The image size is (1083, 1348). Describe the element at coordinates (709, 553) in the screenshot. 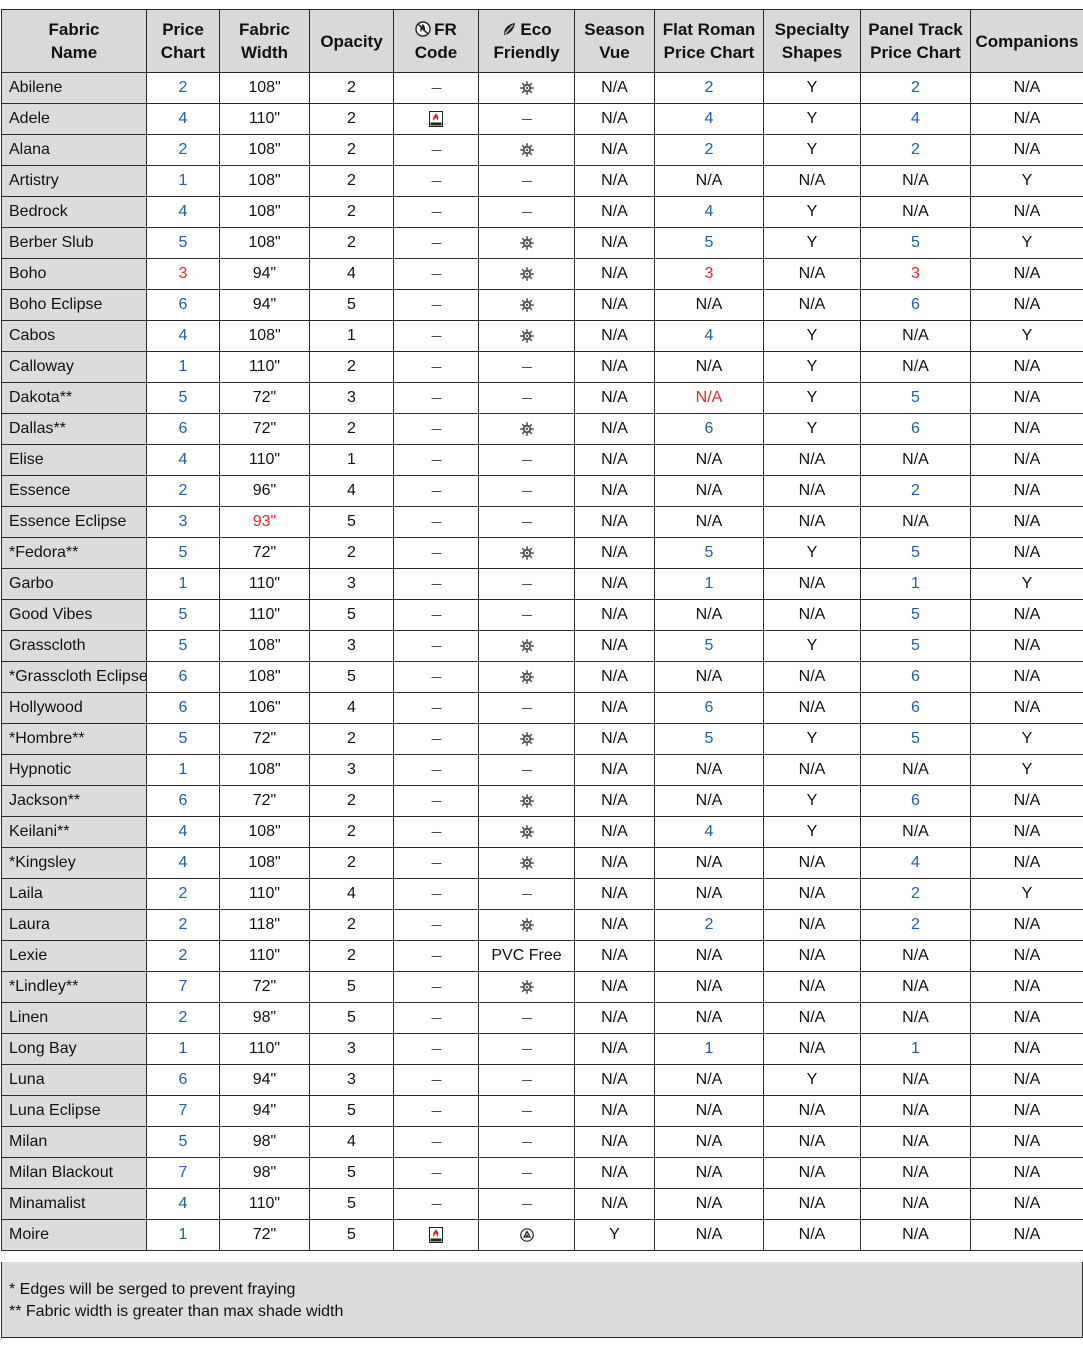

I see `cell-flat-roman-price-chart: 5` at that location.